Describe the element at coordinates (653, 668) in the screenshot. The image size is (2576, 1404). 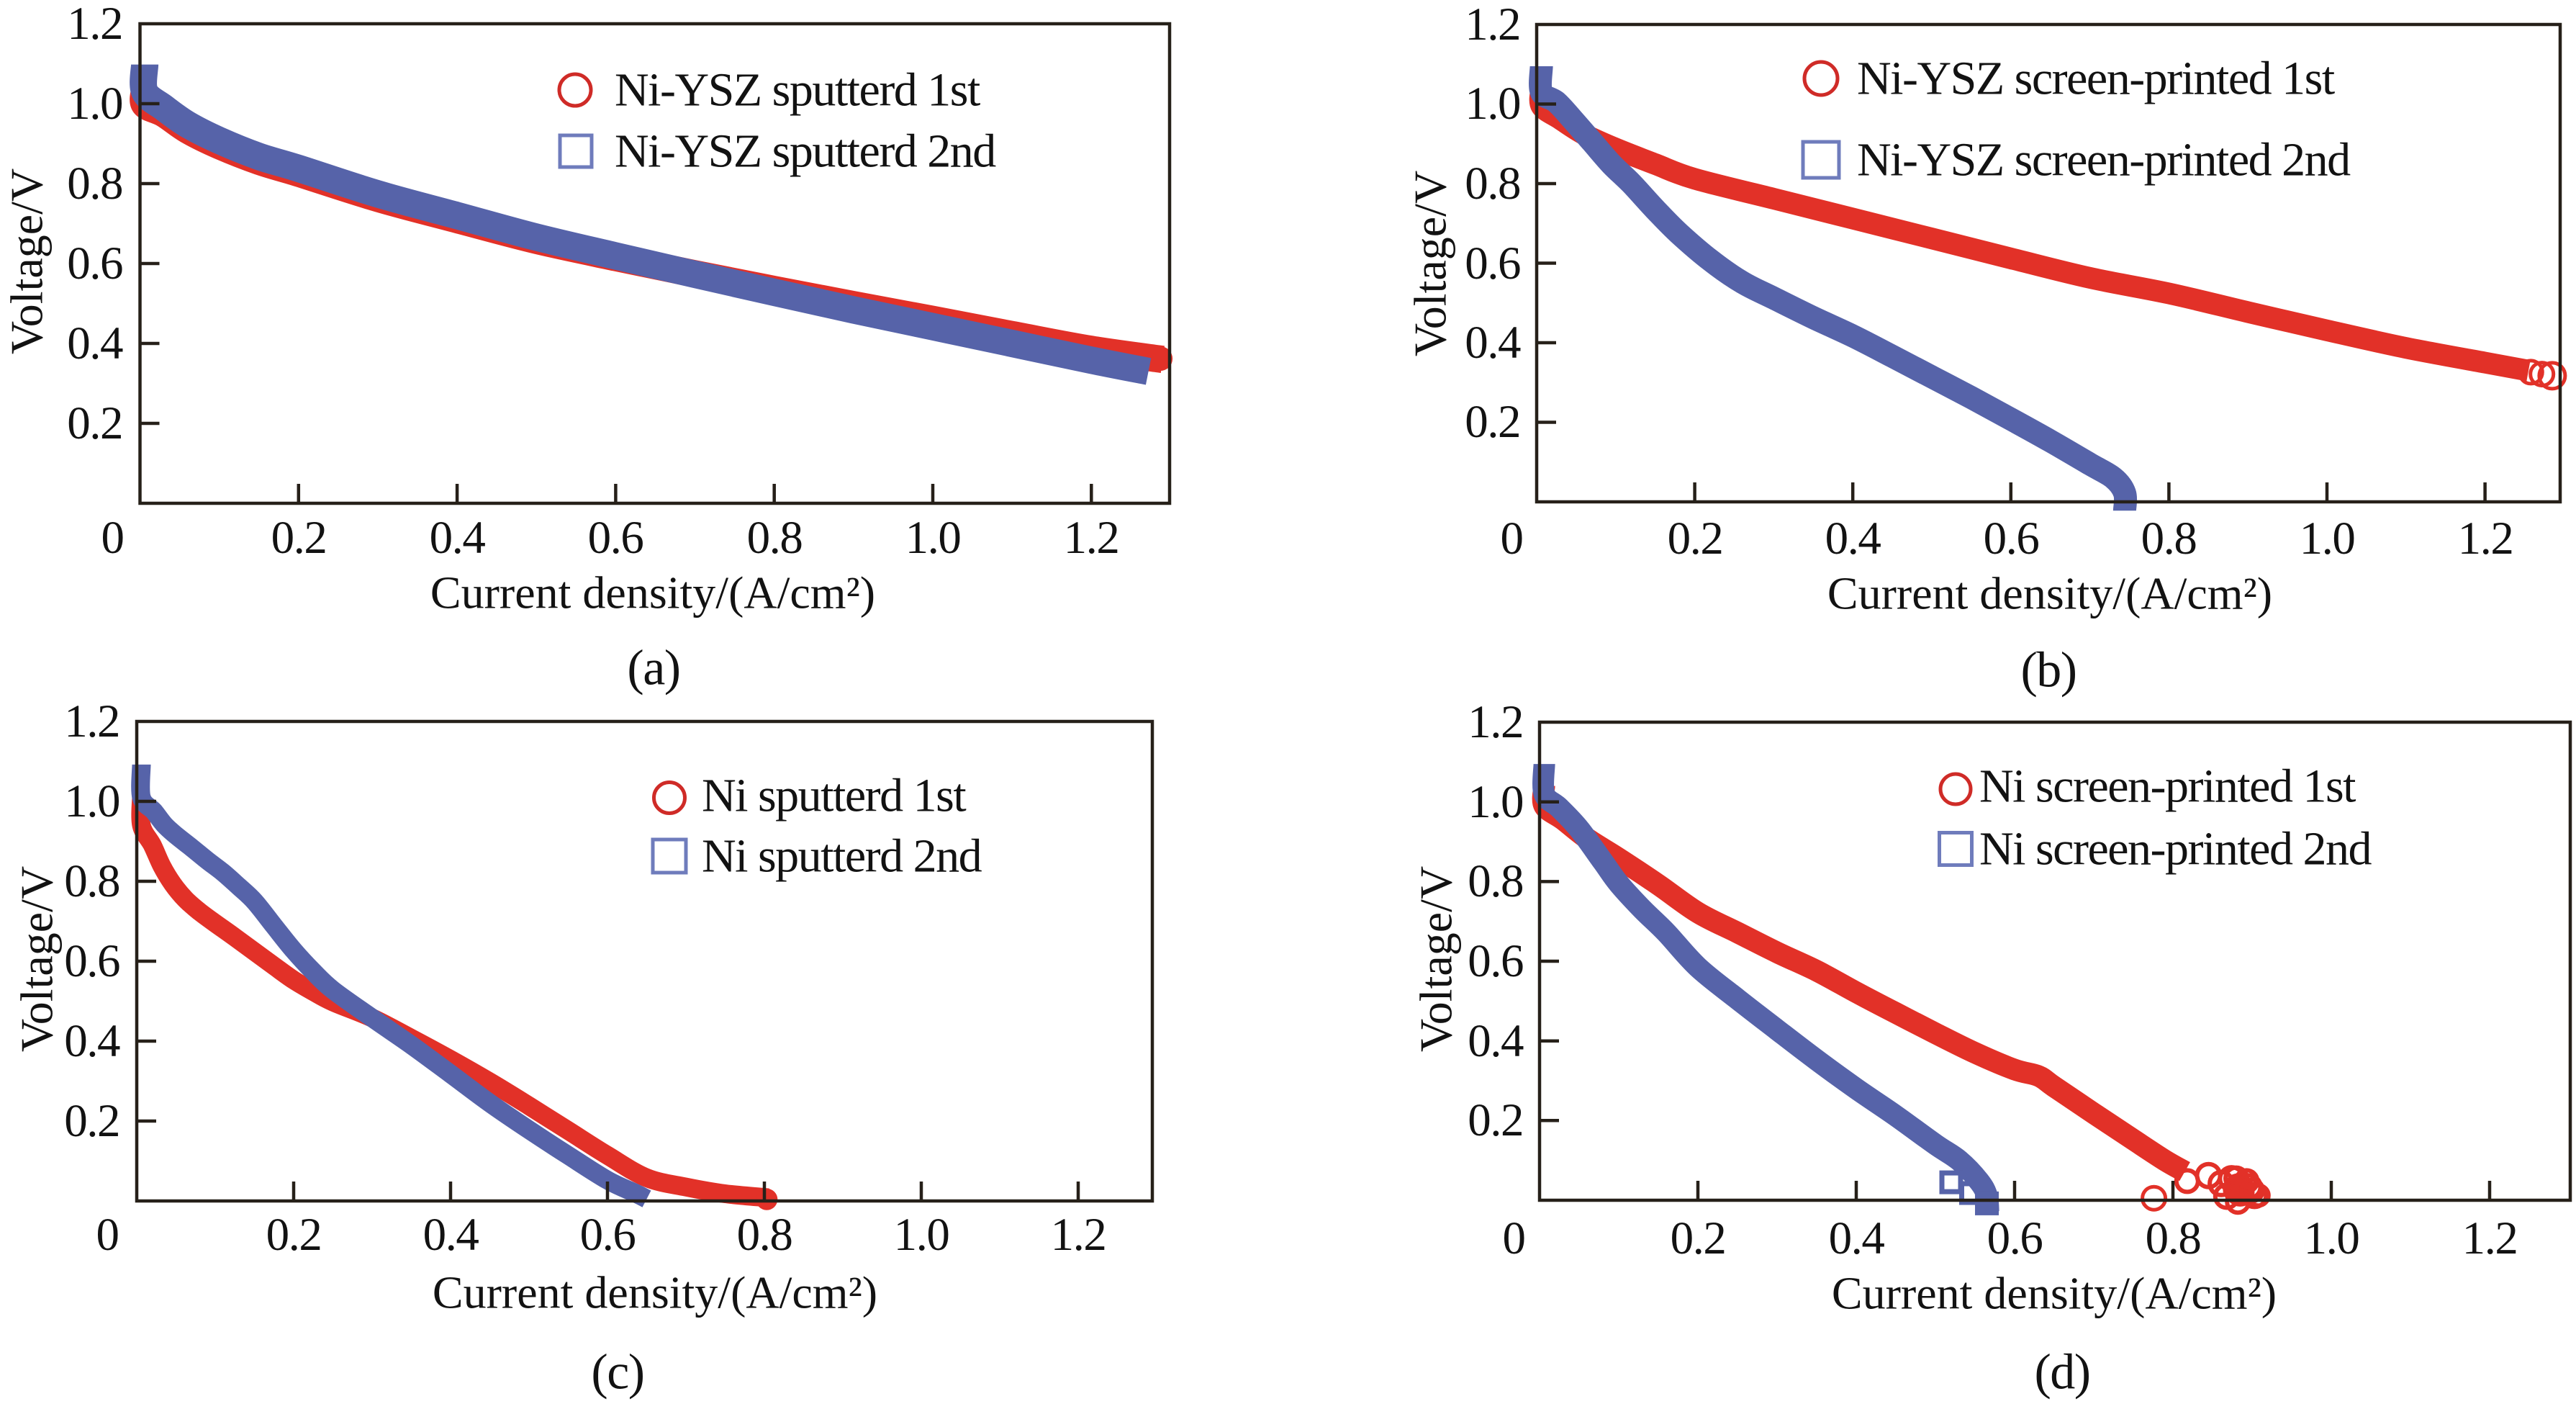
I see `svg-text: (a)` at that location.